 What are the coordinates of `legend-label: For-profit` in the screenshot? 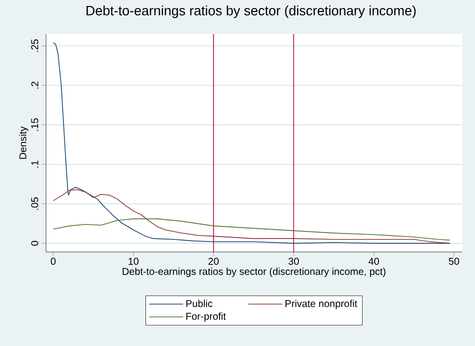 It's located at (206, 317).